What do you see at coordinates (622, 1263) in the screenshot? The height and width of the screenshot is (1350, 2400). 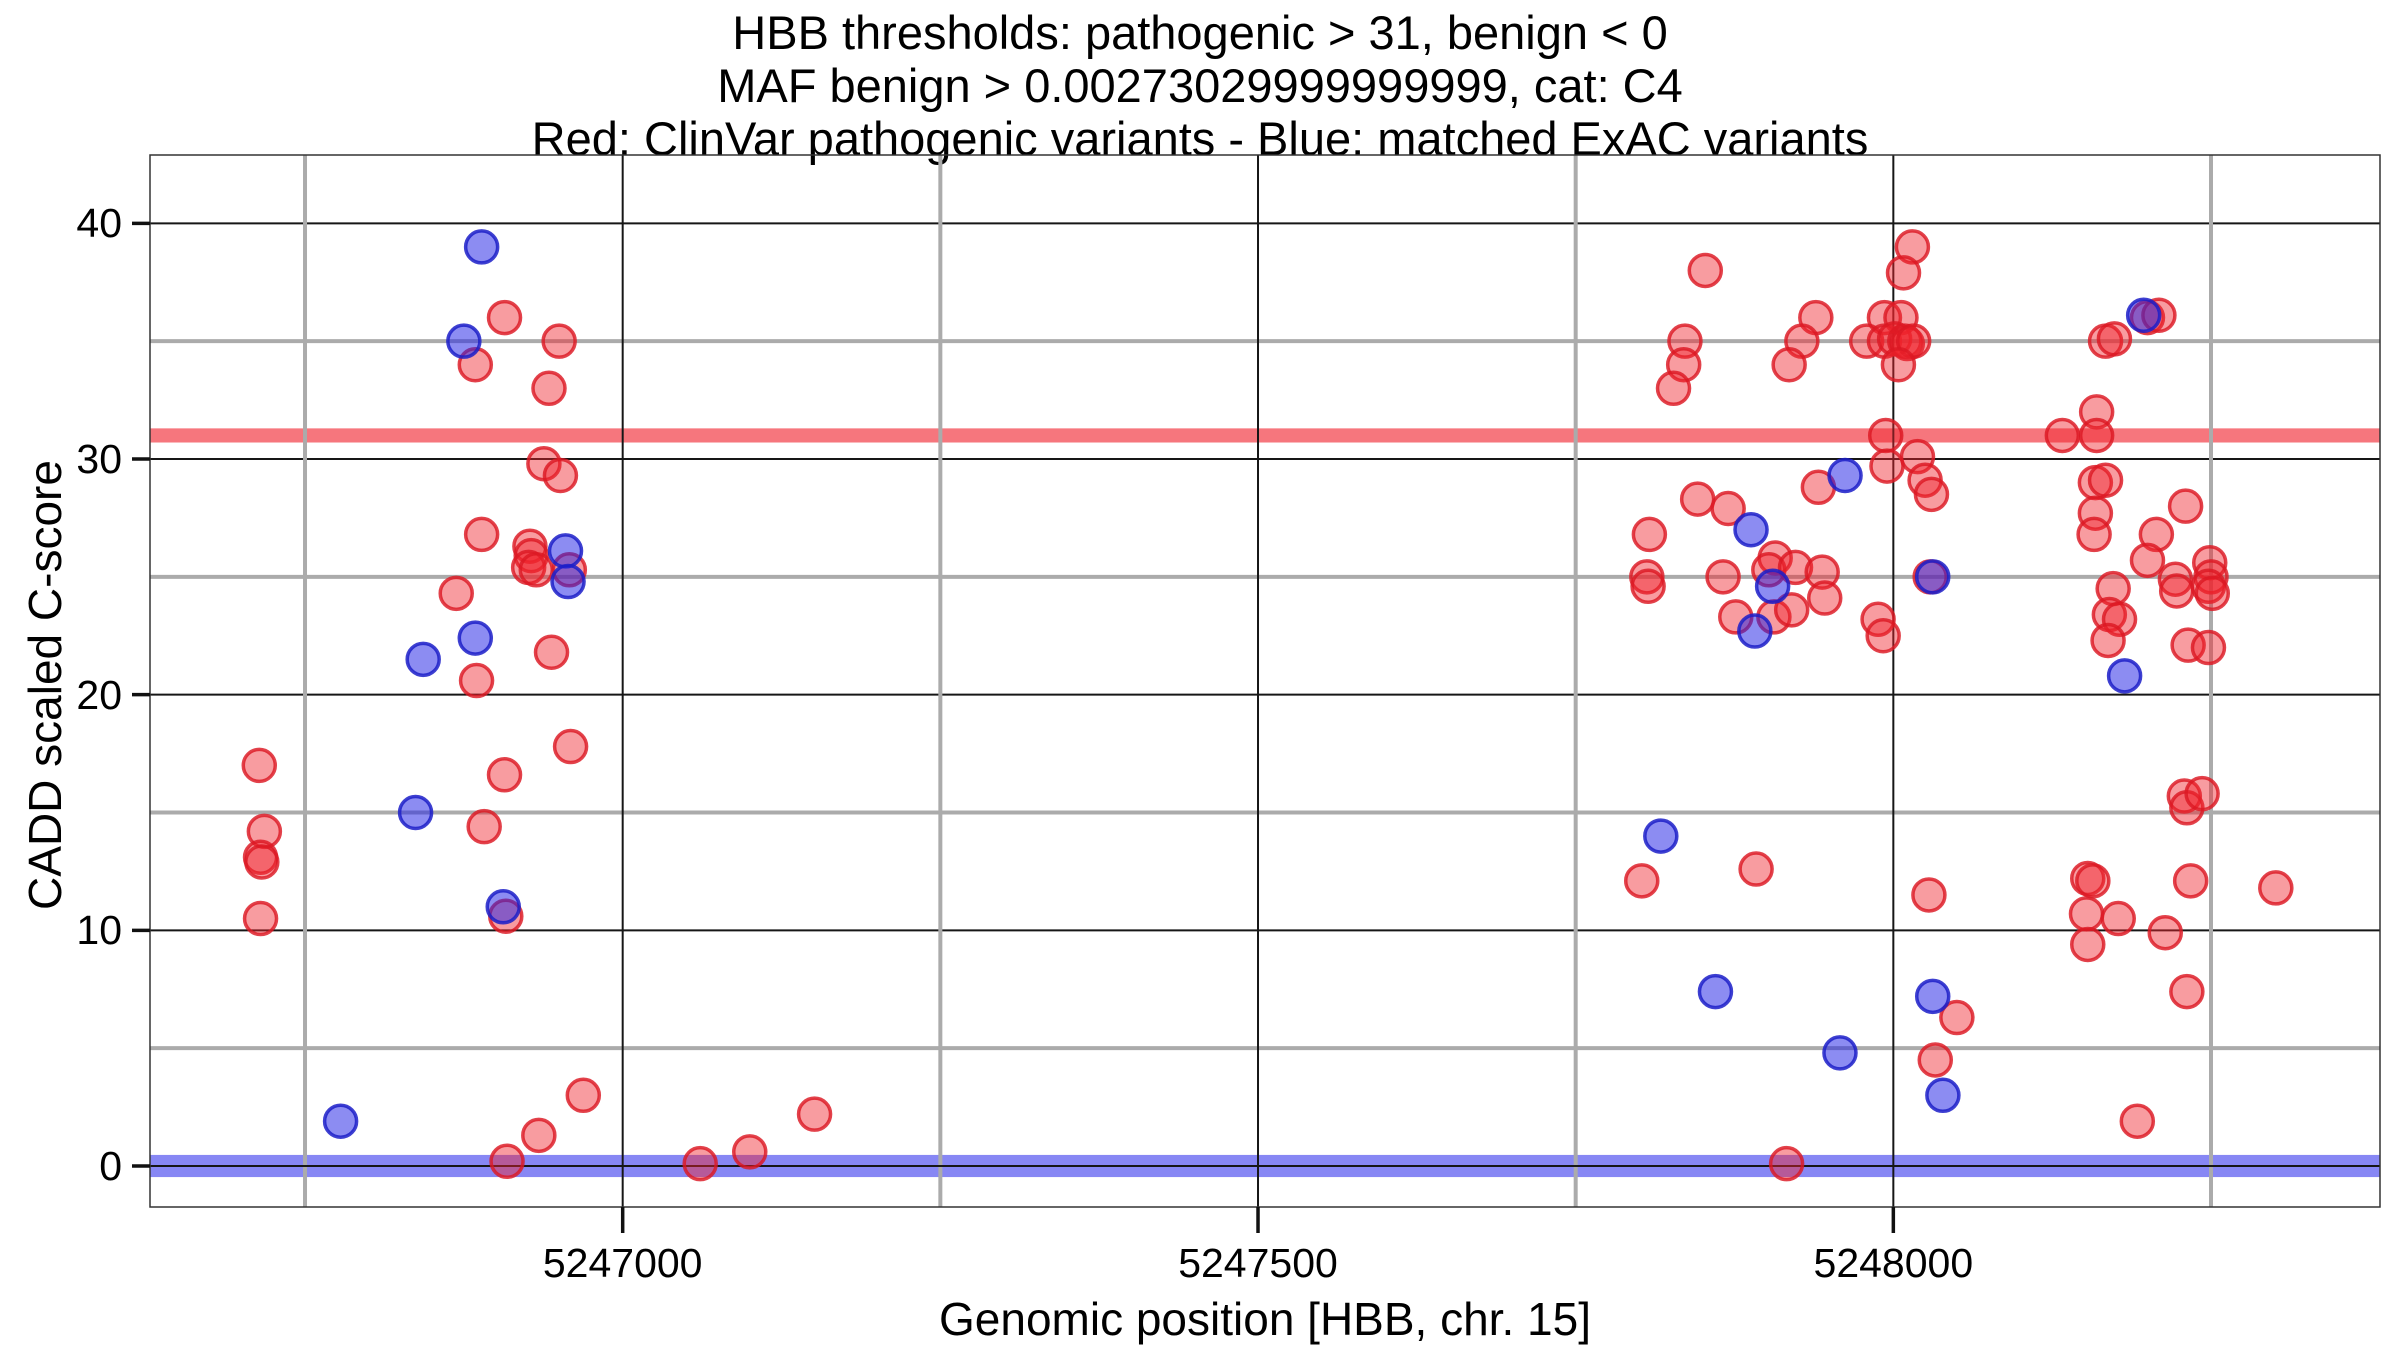 I see `x-tick-label: 5247000` at bounding box center [622, 1263].